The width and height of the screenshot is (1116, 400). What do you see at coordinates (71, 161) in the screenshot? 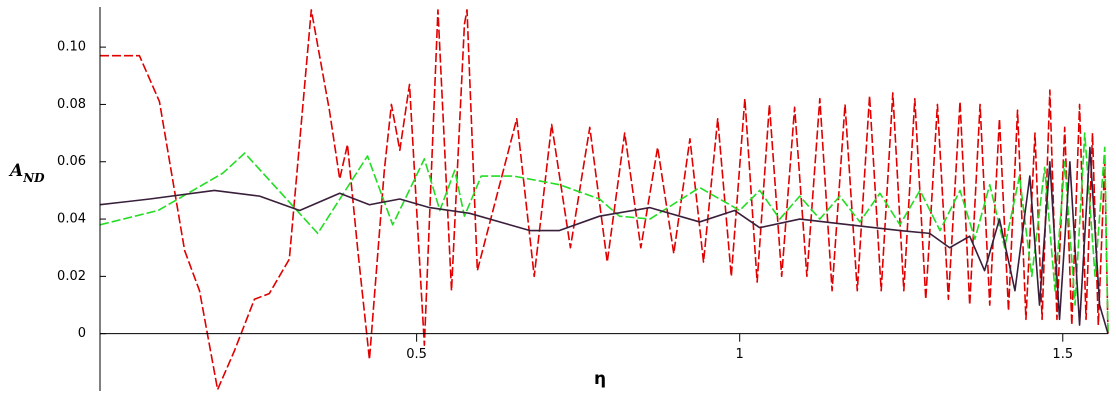
I see `y-tick-label: 0.06` at bounding box center [71, 161].